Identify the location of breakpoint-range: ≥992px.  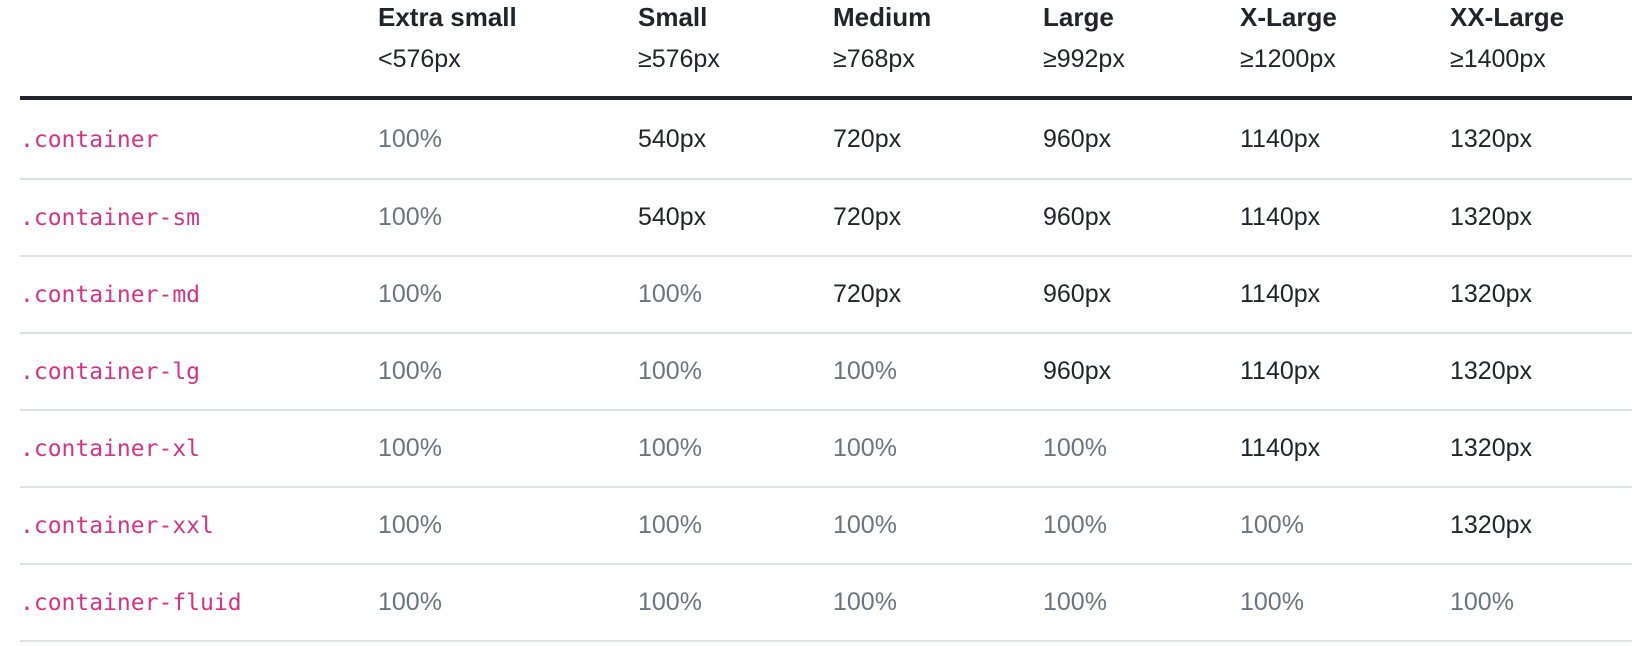
(1084, 59).